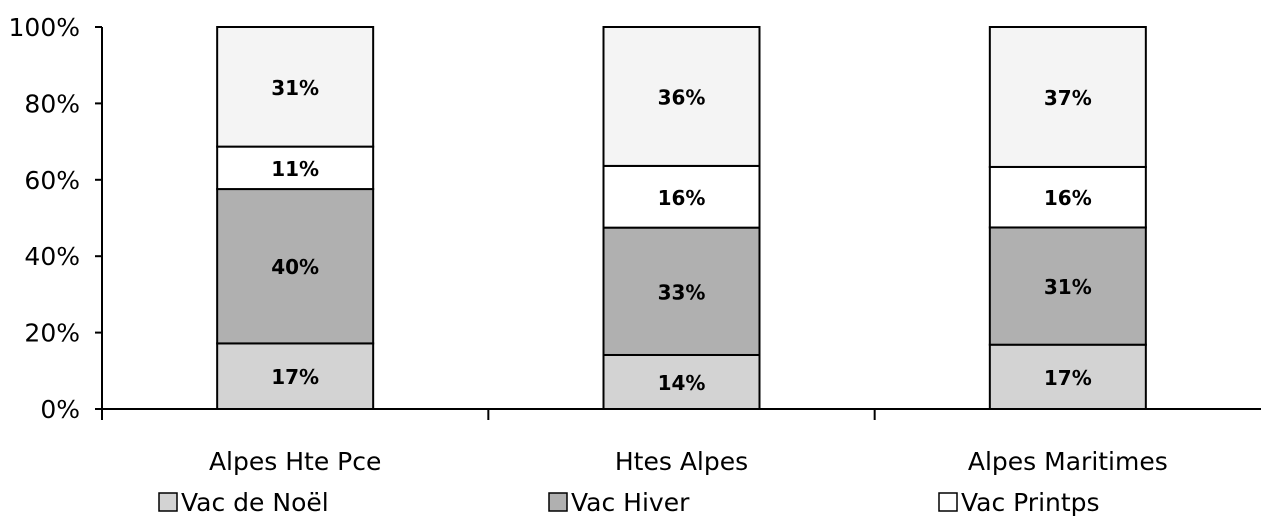 The width and height of the screenshot is (1261, 518). What do you see at coordinates (60, 409) in the screenshot?
I see `y-tick-label: 0%` at bounding box center [60, 409].